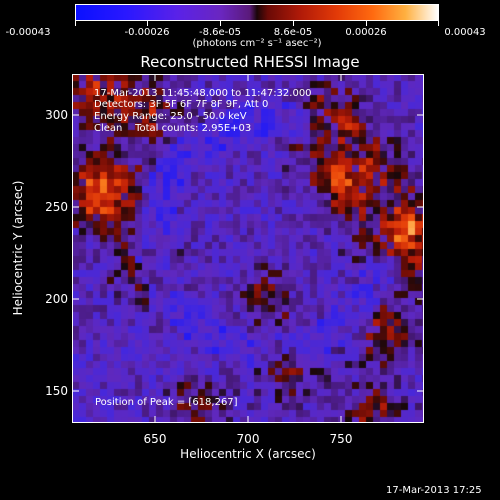  What do you see at coordinates (366, 32) in the screenshot?
I see `colorbar-tick-label: 0.00026` at bounding box center [366, 32].